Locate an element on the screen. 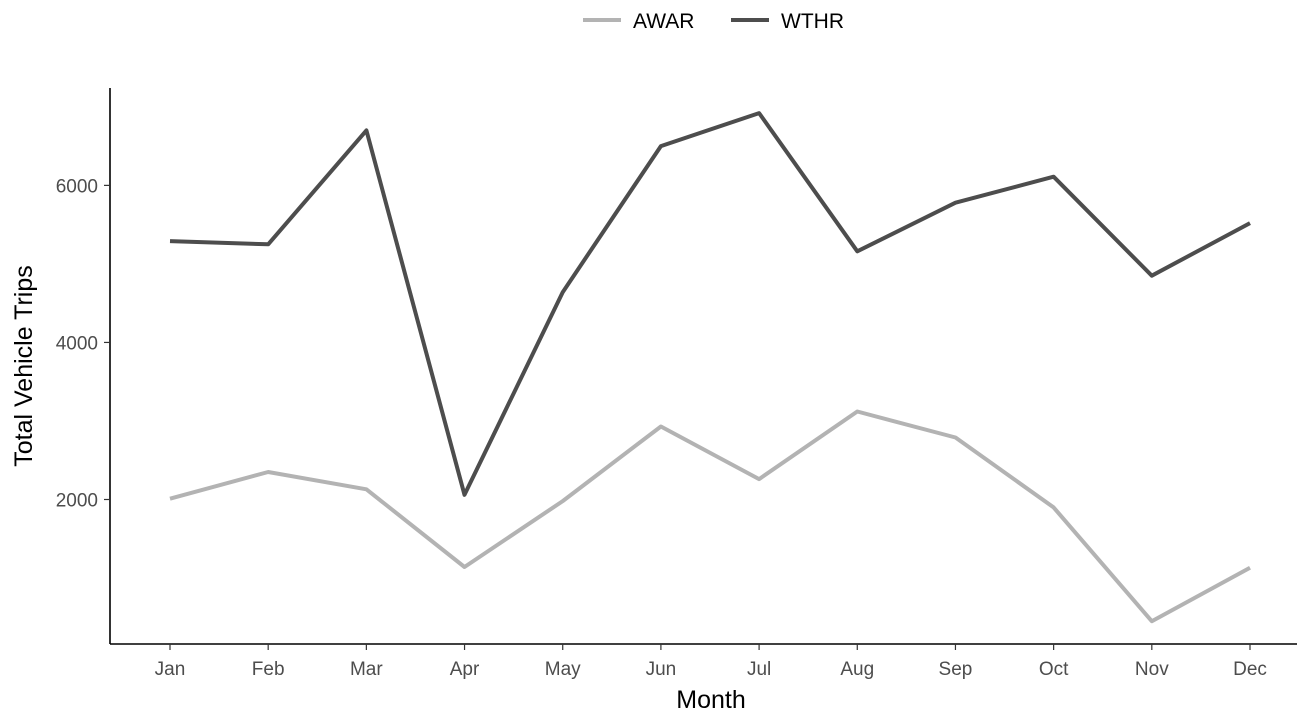  x-tick-label-jun: Jun is located at coordinates (661, 669).